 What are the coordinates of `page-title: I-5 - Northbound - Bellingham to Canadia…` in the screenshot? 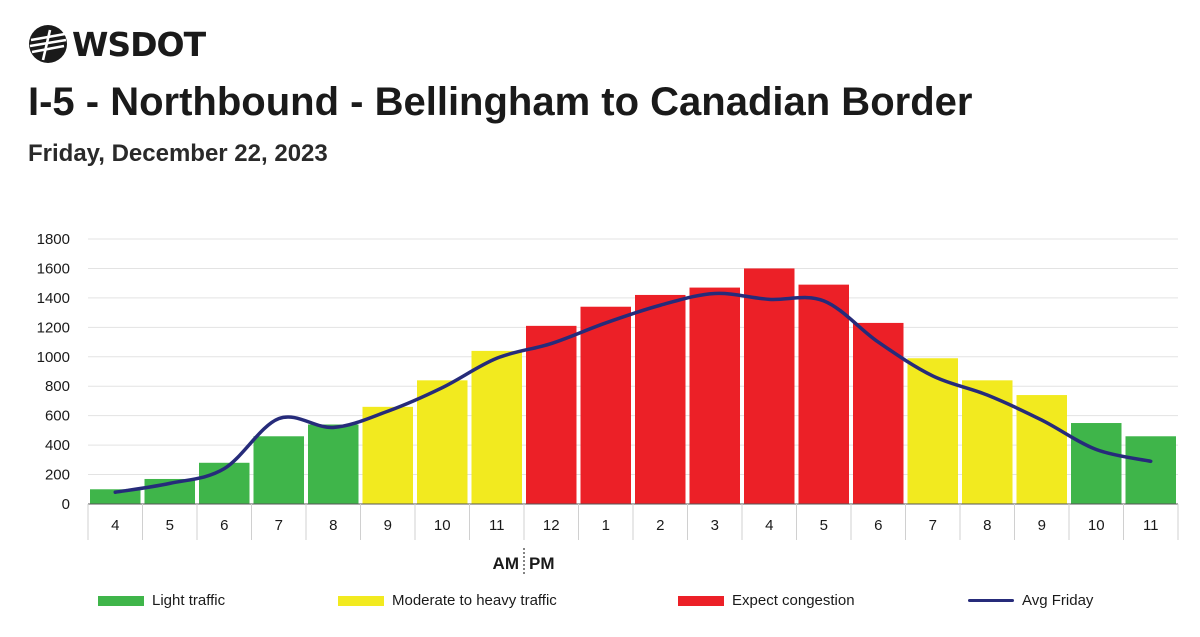 It's located at (500, 102).